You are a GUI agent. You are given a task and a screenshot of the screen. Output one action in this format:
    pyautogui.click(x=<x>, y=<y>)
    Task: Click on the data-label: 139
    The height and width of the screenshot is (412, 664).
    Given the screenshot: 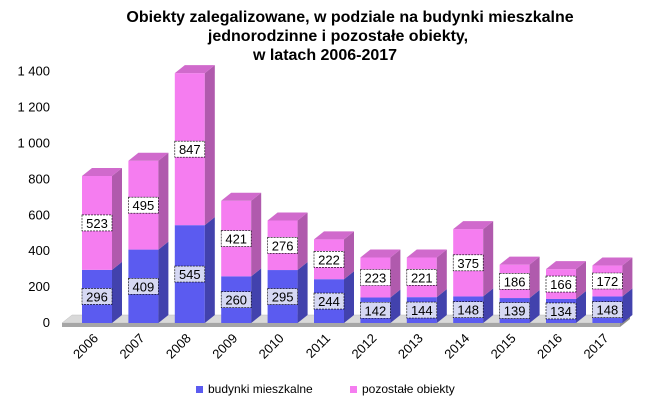 What is the action you would take?
    pyautogui.click(x=515, y=311)
    